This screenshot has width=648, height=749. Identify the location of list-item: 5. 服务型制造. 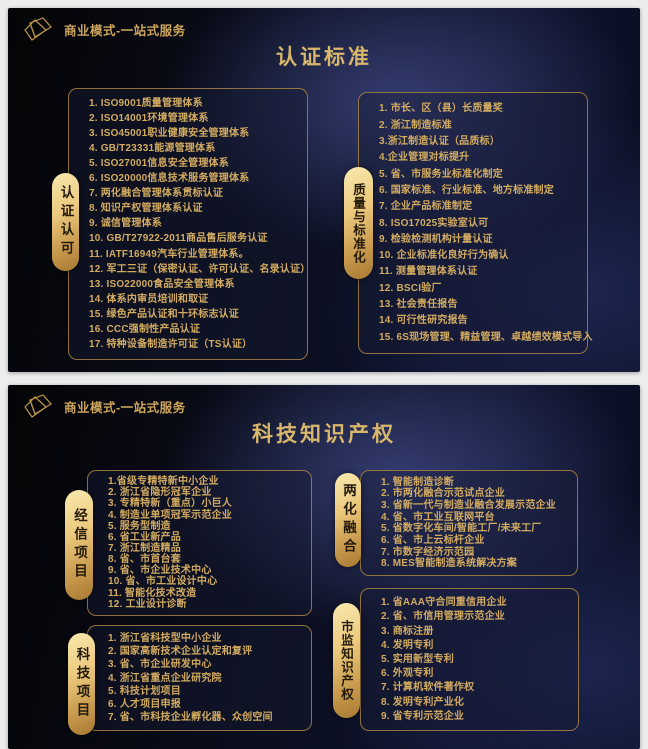
(139, 526).